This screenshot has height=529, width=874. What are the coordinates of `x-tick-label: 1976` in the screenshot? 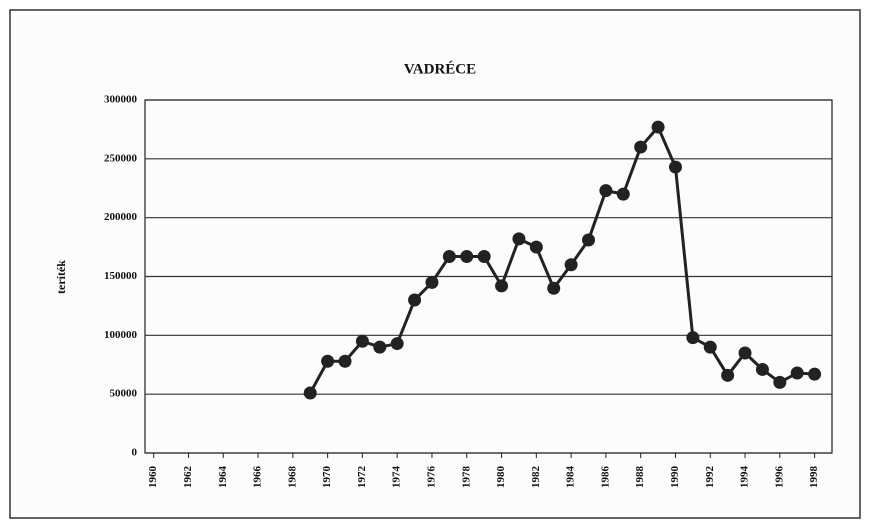 It's located at (432, 477).